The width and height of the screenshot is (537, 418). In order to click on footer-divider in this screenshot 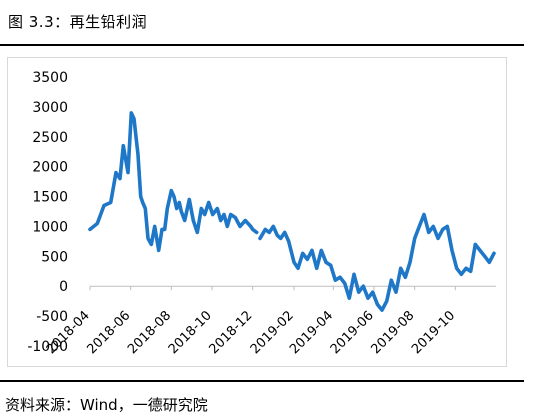, I will do `click(262, 381)`.